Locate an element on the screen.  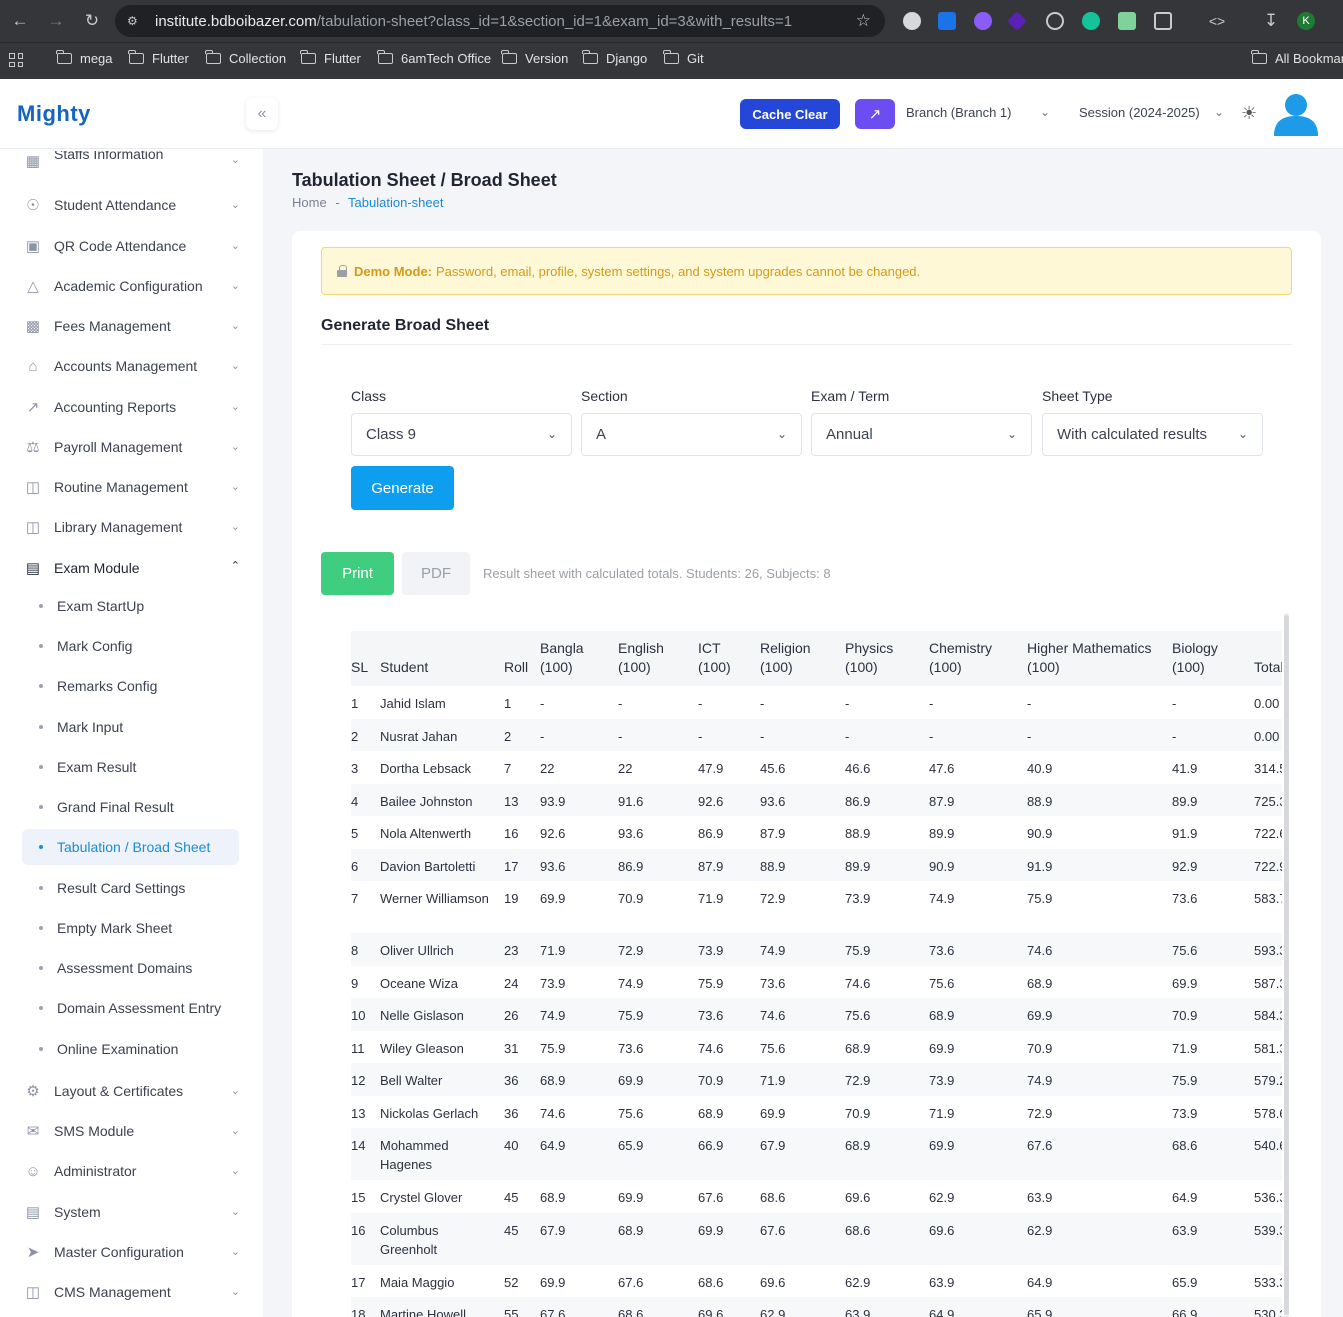
generate-button: Generate is located at coordinates (402, 488).